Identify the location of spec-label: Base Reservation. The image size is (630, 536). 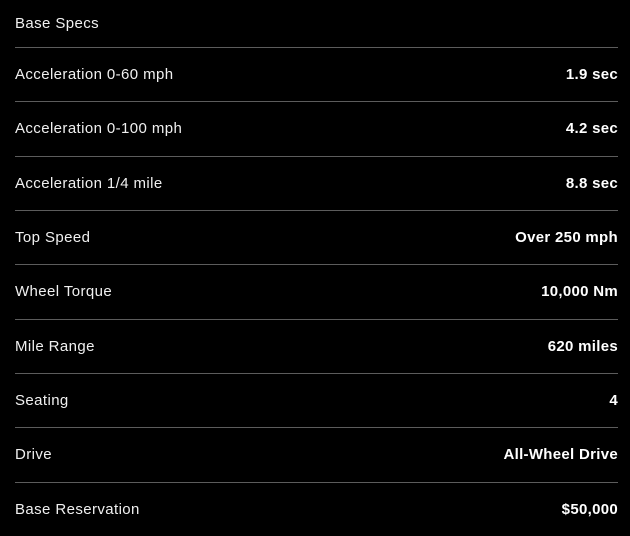
(77, 509).